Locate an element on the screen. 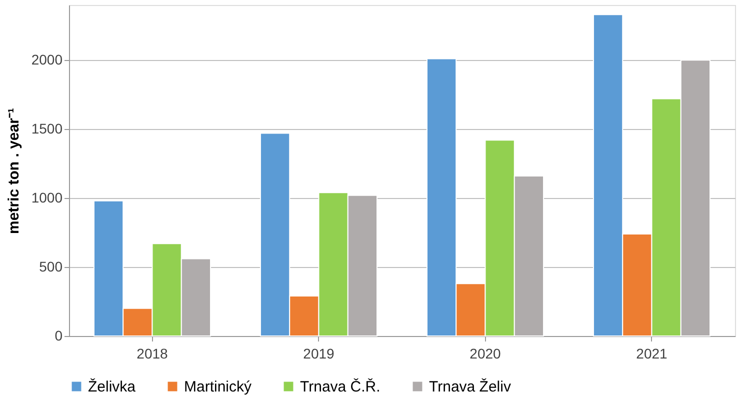 This screenshot has height=407, width=749. x-tick-label: 2020 is located at coordinates (486, 354).